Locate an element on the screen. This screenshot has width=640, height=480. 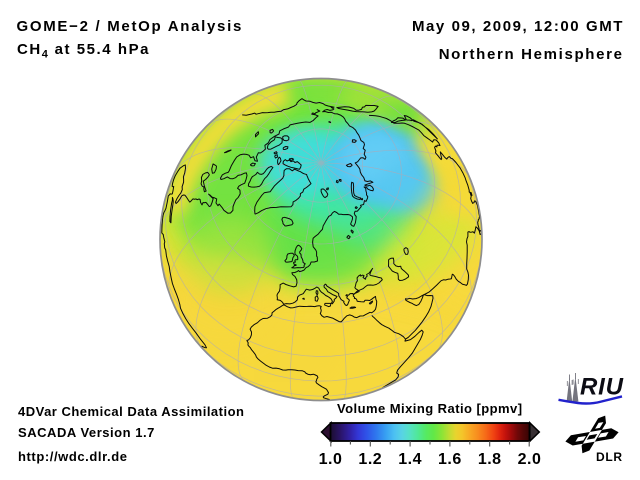
svg-text: RIU is located at coordinates (602, 387).